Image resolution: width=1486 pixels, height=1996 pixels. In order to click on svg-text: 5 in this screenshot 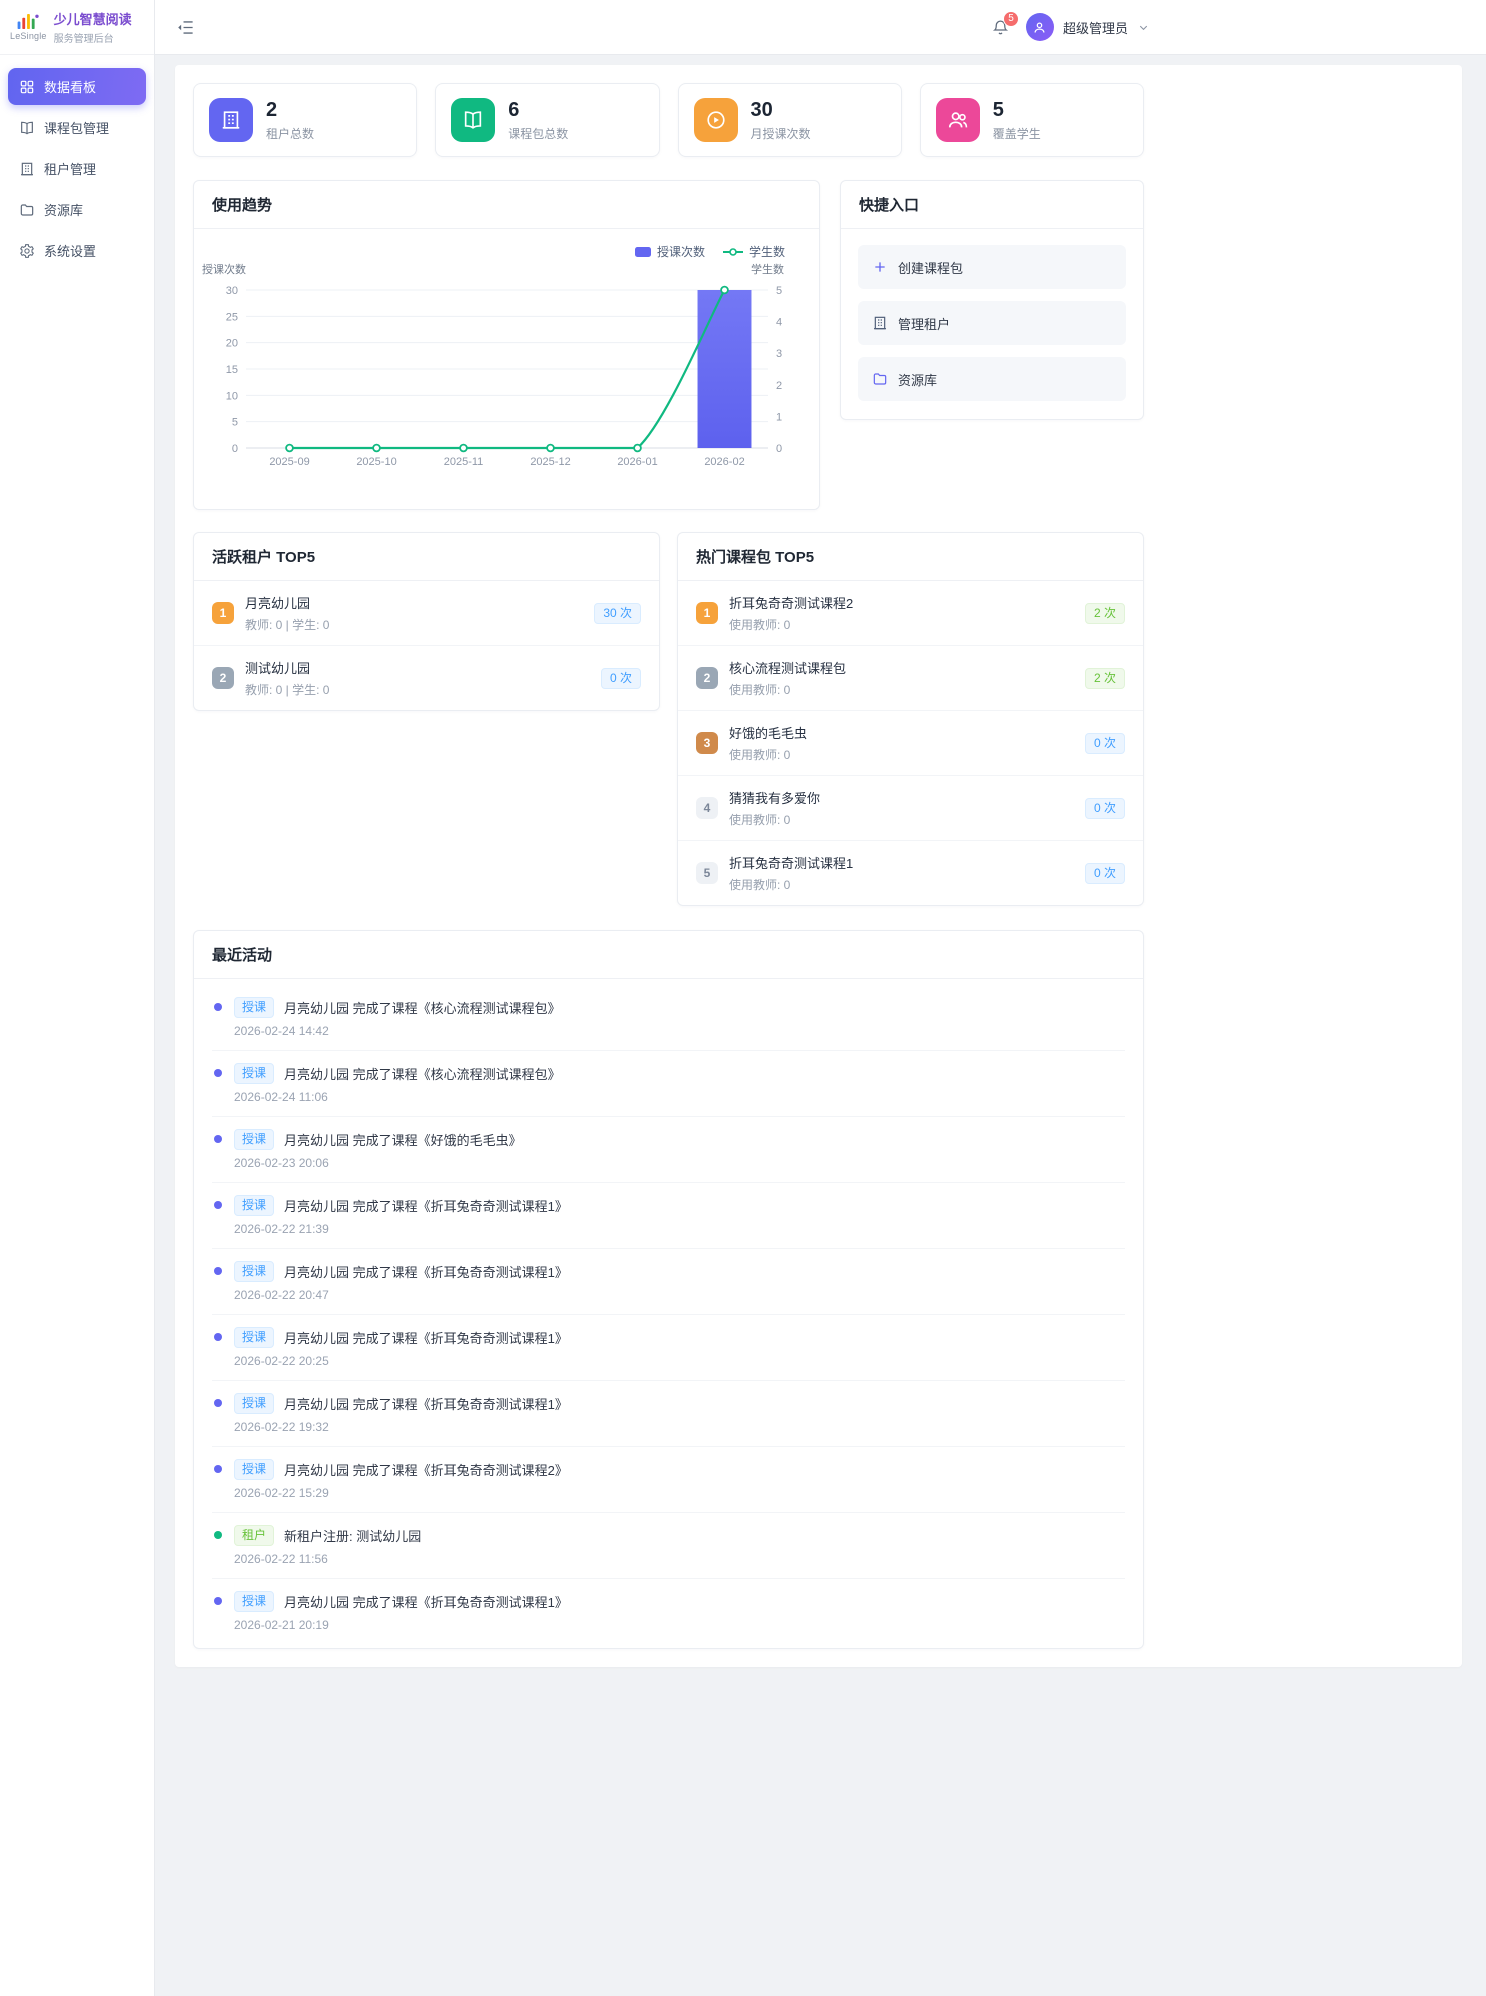, I will do `click(235, 423)`.